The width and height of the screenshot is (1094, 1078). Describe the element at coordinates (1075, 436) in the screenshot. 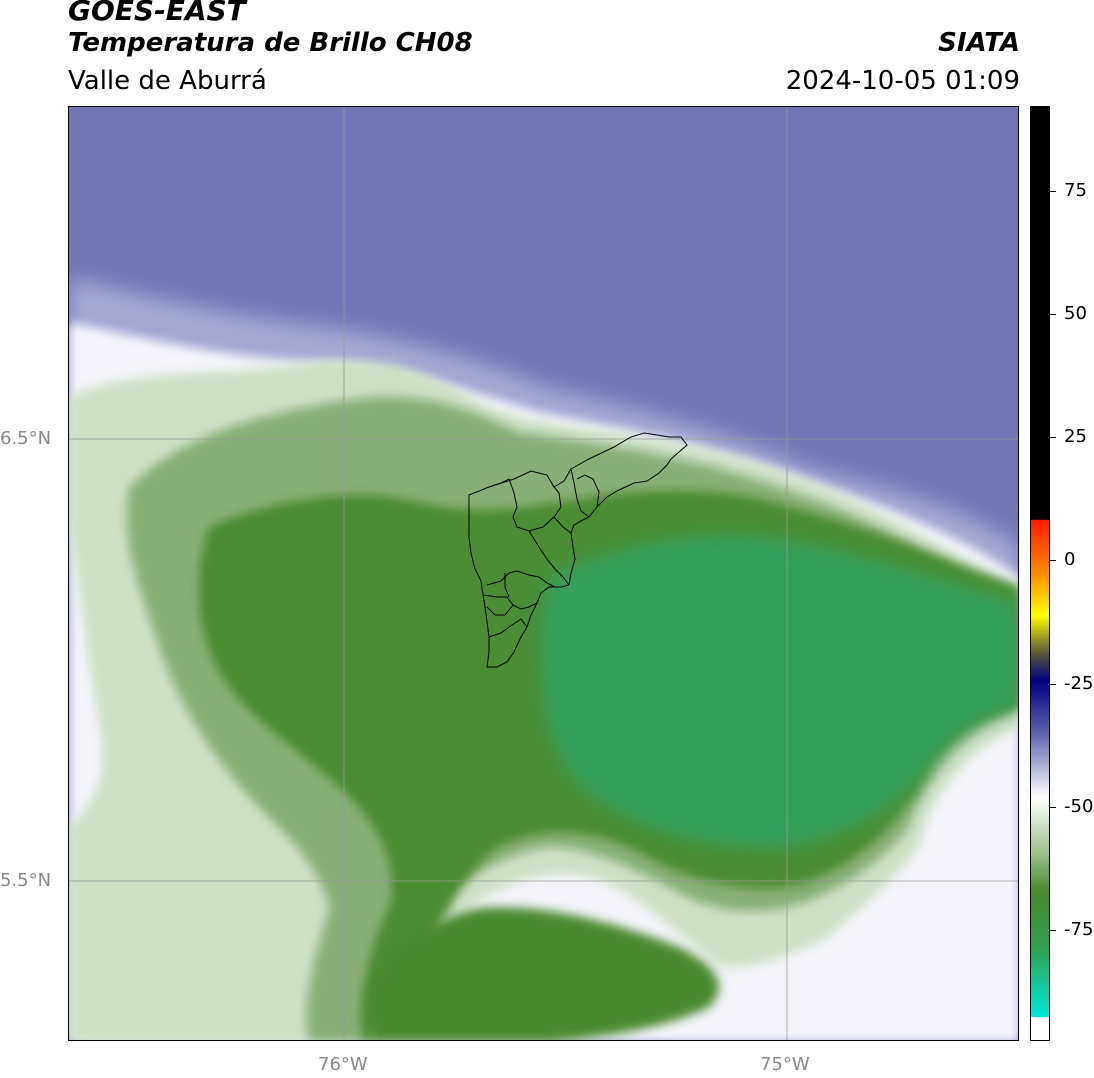

I see `colorbar-label-25: 25` at that location.